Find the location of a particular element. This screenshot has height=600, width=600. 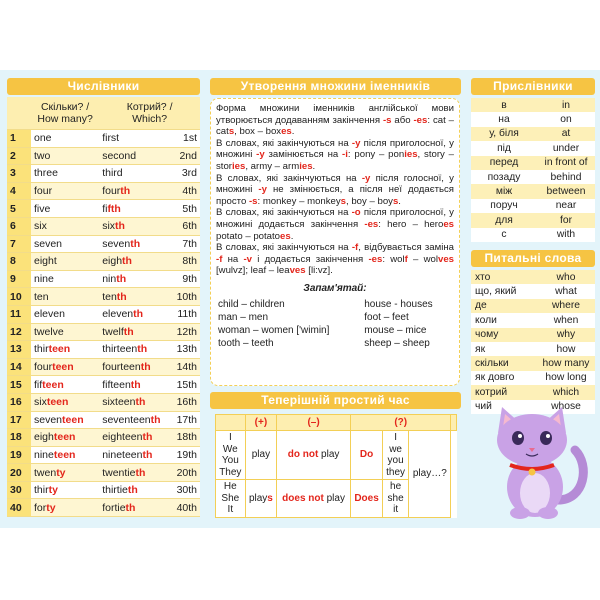

ordinal: sixteenth is located at coordinates (135, 402).